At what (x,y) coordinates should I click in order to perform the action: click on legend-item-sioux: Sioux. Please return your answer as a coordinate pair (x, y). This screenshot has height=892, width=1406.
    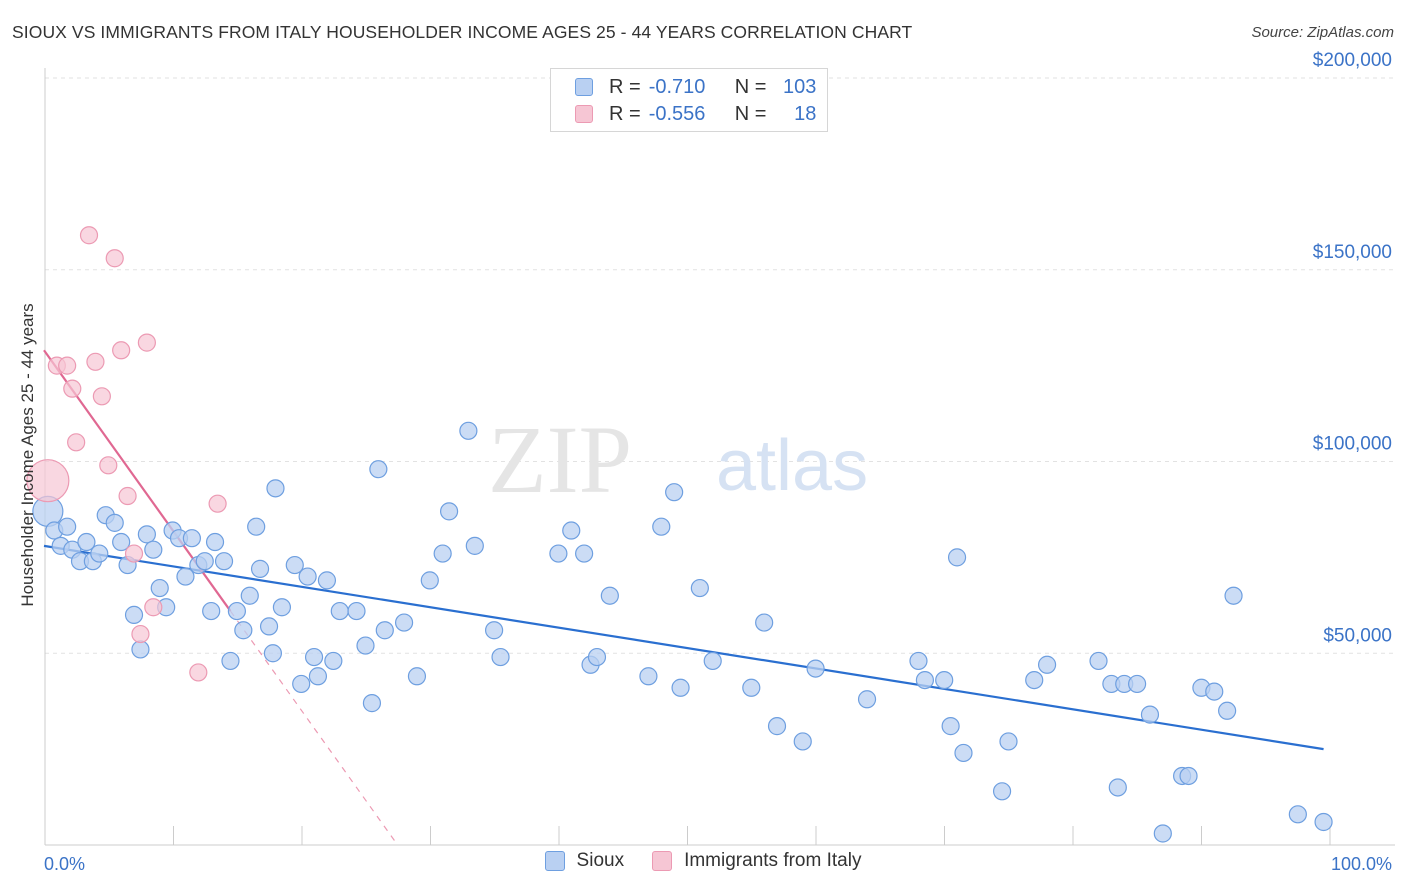
    Looking at the image, I should click on (584, 861).